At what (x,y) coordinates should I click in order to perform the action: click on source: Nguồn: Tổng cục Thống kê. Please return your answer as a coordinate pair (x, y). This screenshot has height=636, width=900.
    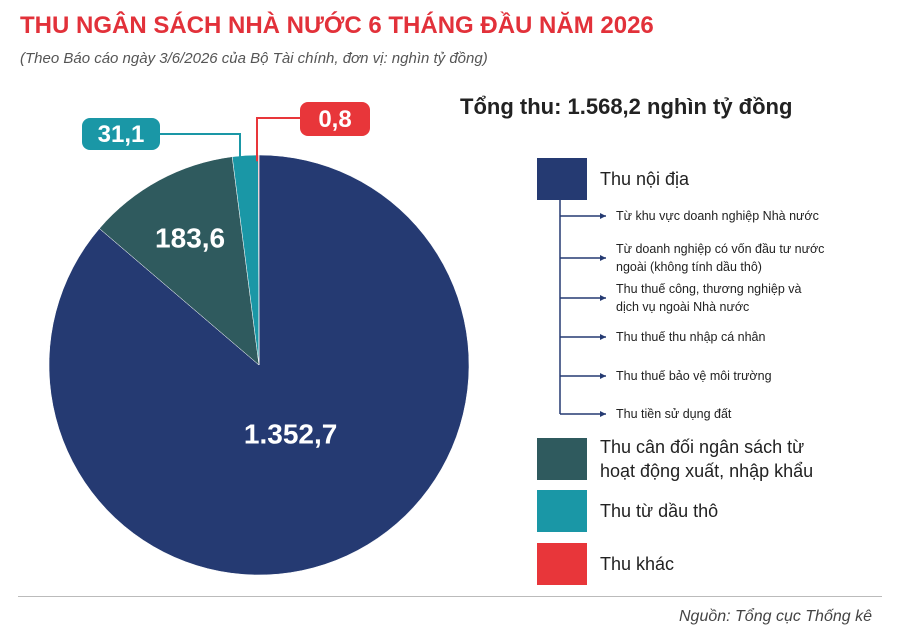
    Looking at the image, I should click on (775, 616).